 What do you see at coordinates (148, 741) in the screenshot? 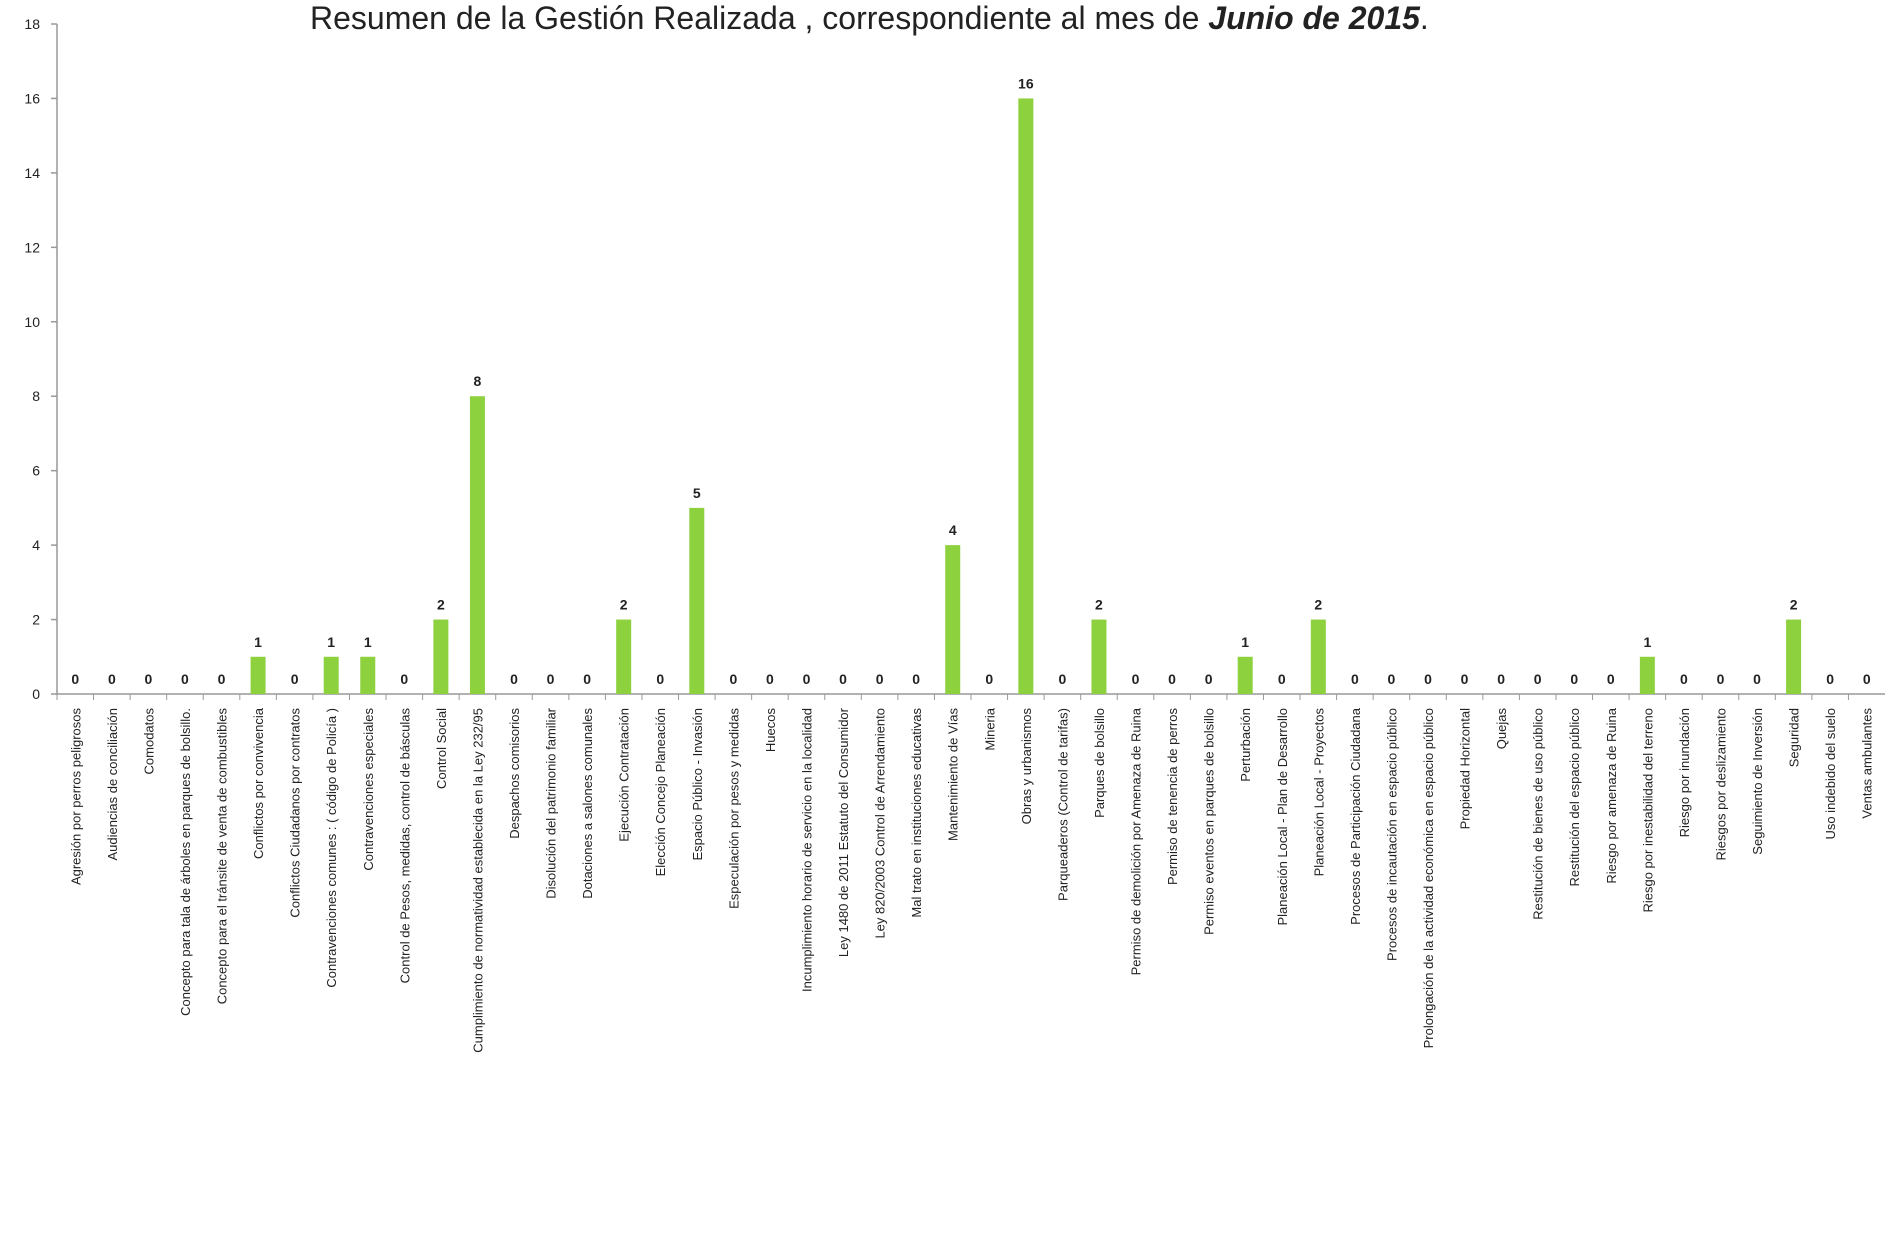
I see `category-label: Comodatos` at bounding box center [148, 741].